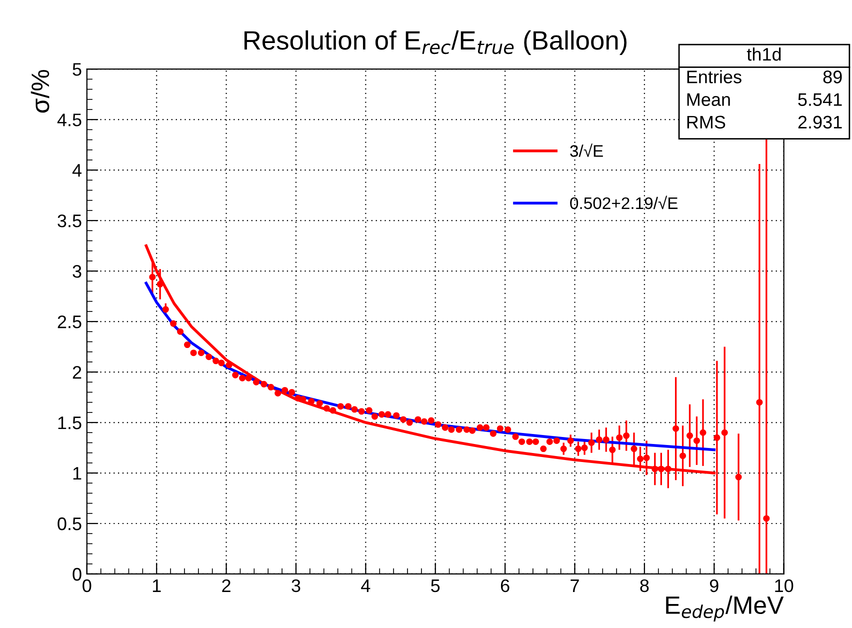 Image resolution: width=852 pixels, height=628 pixels. I want to click on chart-title: Resolution of E$_{rec}$/E$_{true}$ (Balloon), so click(435, 42).